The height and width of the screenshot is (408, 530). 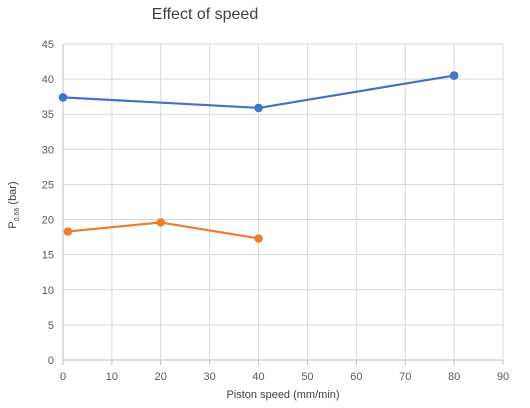 What do you see at coordinates (48, 203) in the screenshot?
I see `y-axis-ticks: 0 5 10 15 20 25 30 35 40 45` at bounding box center [48, 203].